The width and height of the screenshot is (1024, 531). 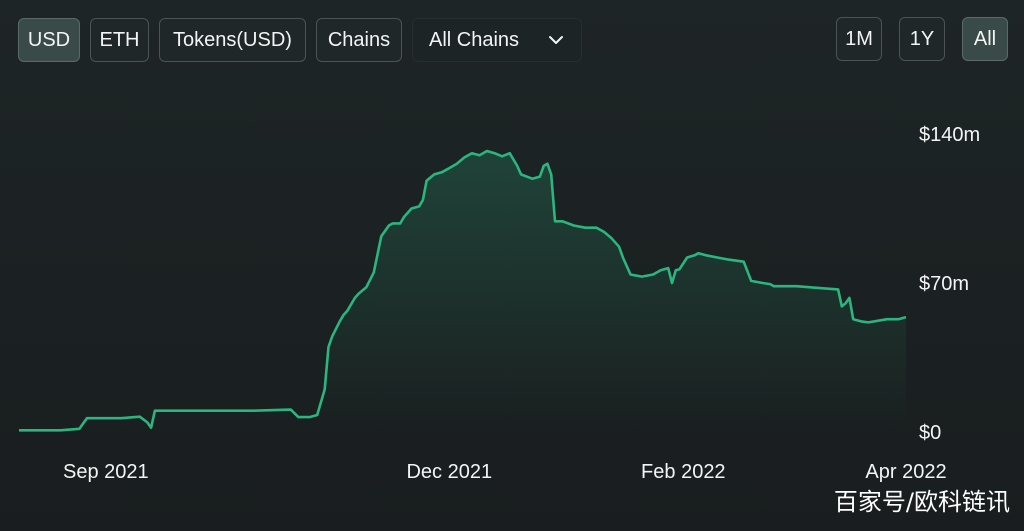 What do you see at coordinates (930, 433) in the screenshot?
I see `y-tick-label: $0` at bounding box center [930, 433].